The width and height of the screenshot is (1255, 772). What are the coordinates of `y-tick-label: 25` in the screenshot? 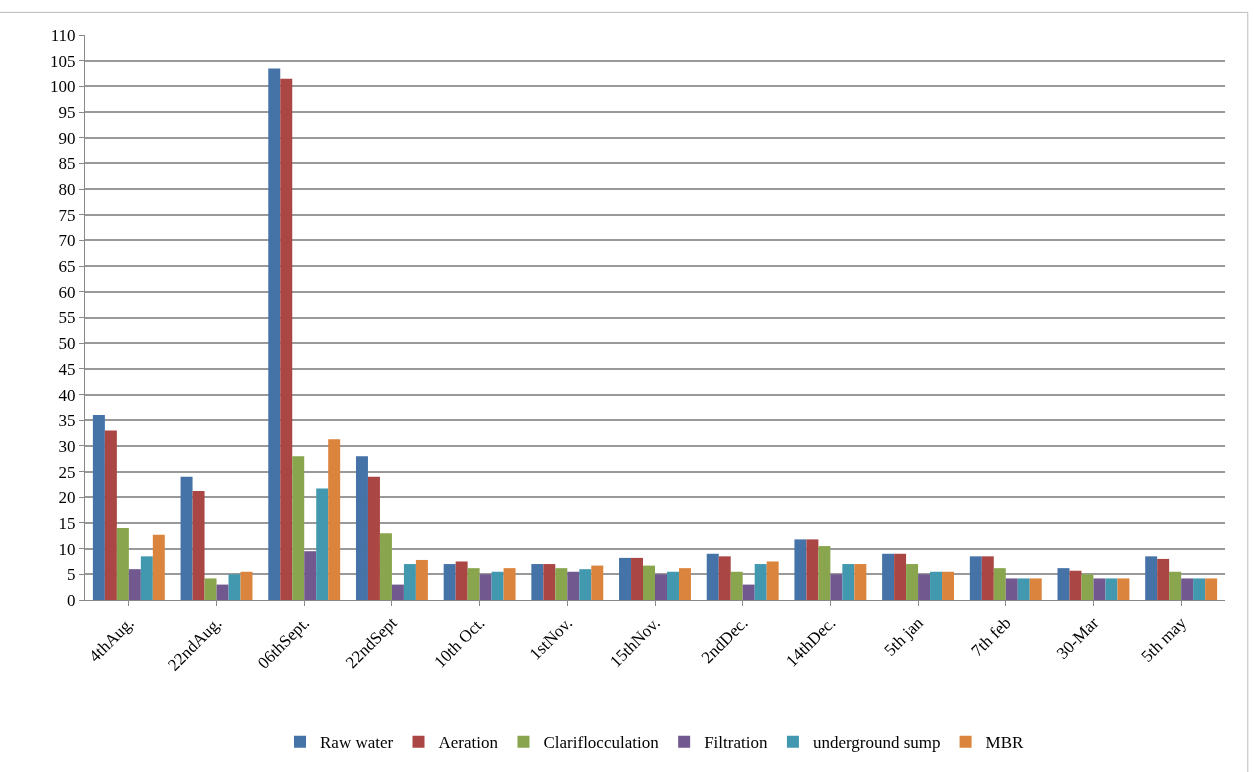 It's located at (67, 472).